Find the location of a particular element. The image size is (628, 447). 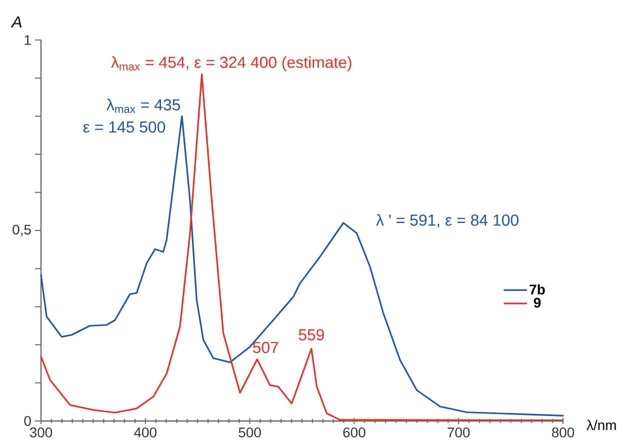

y-tick-label: 0,5 is located at coordinates (21, 230).